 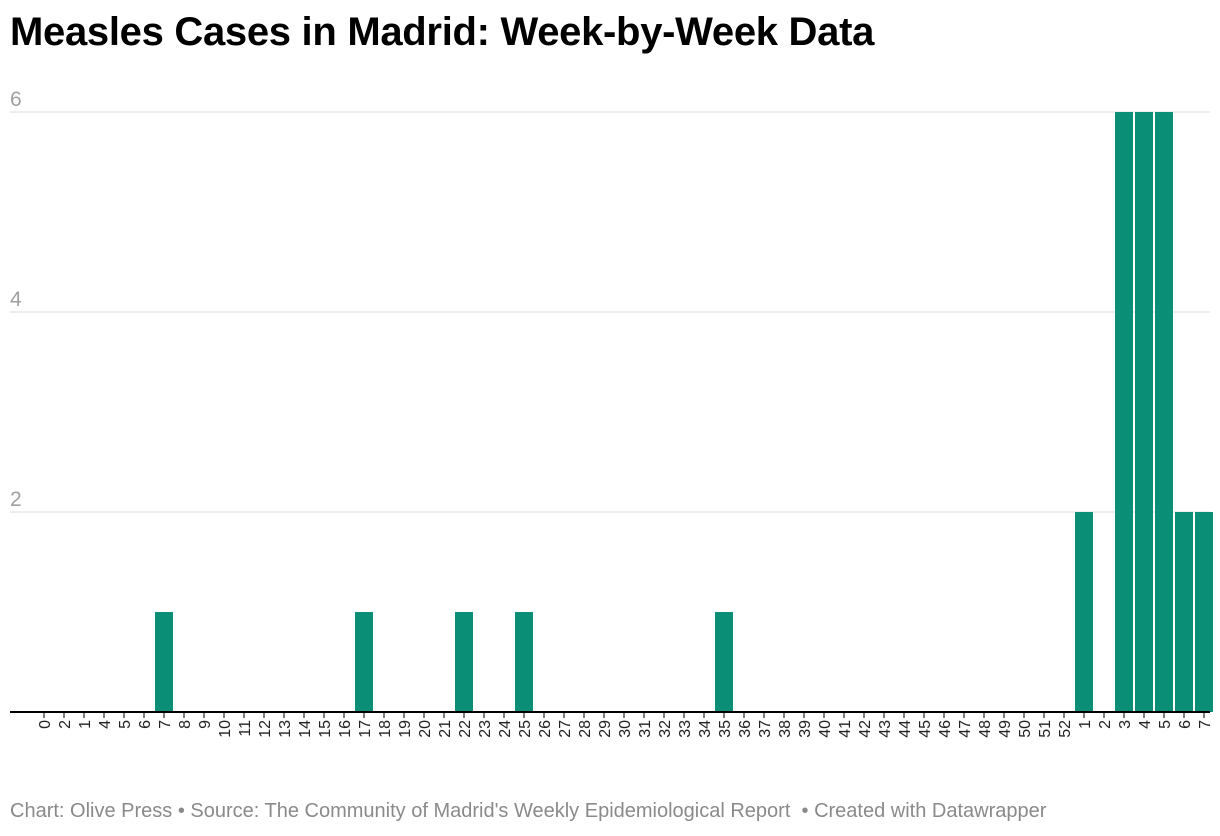 What do you see at coordinates (945, 729) in the screenshot?
I see `x-tick-label: 46` at bounding box center [945, 729].